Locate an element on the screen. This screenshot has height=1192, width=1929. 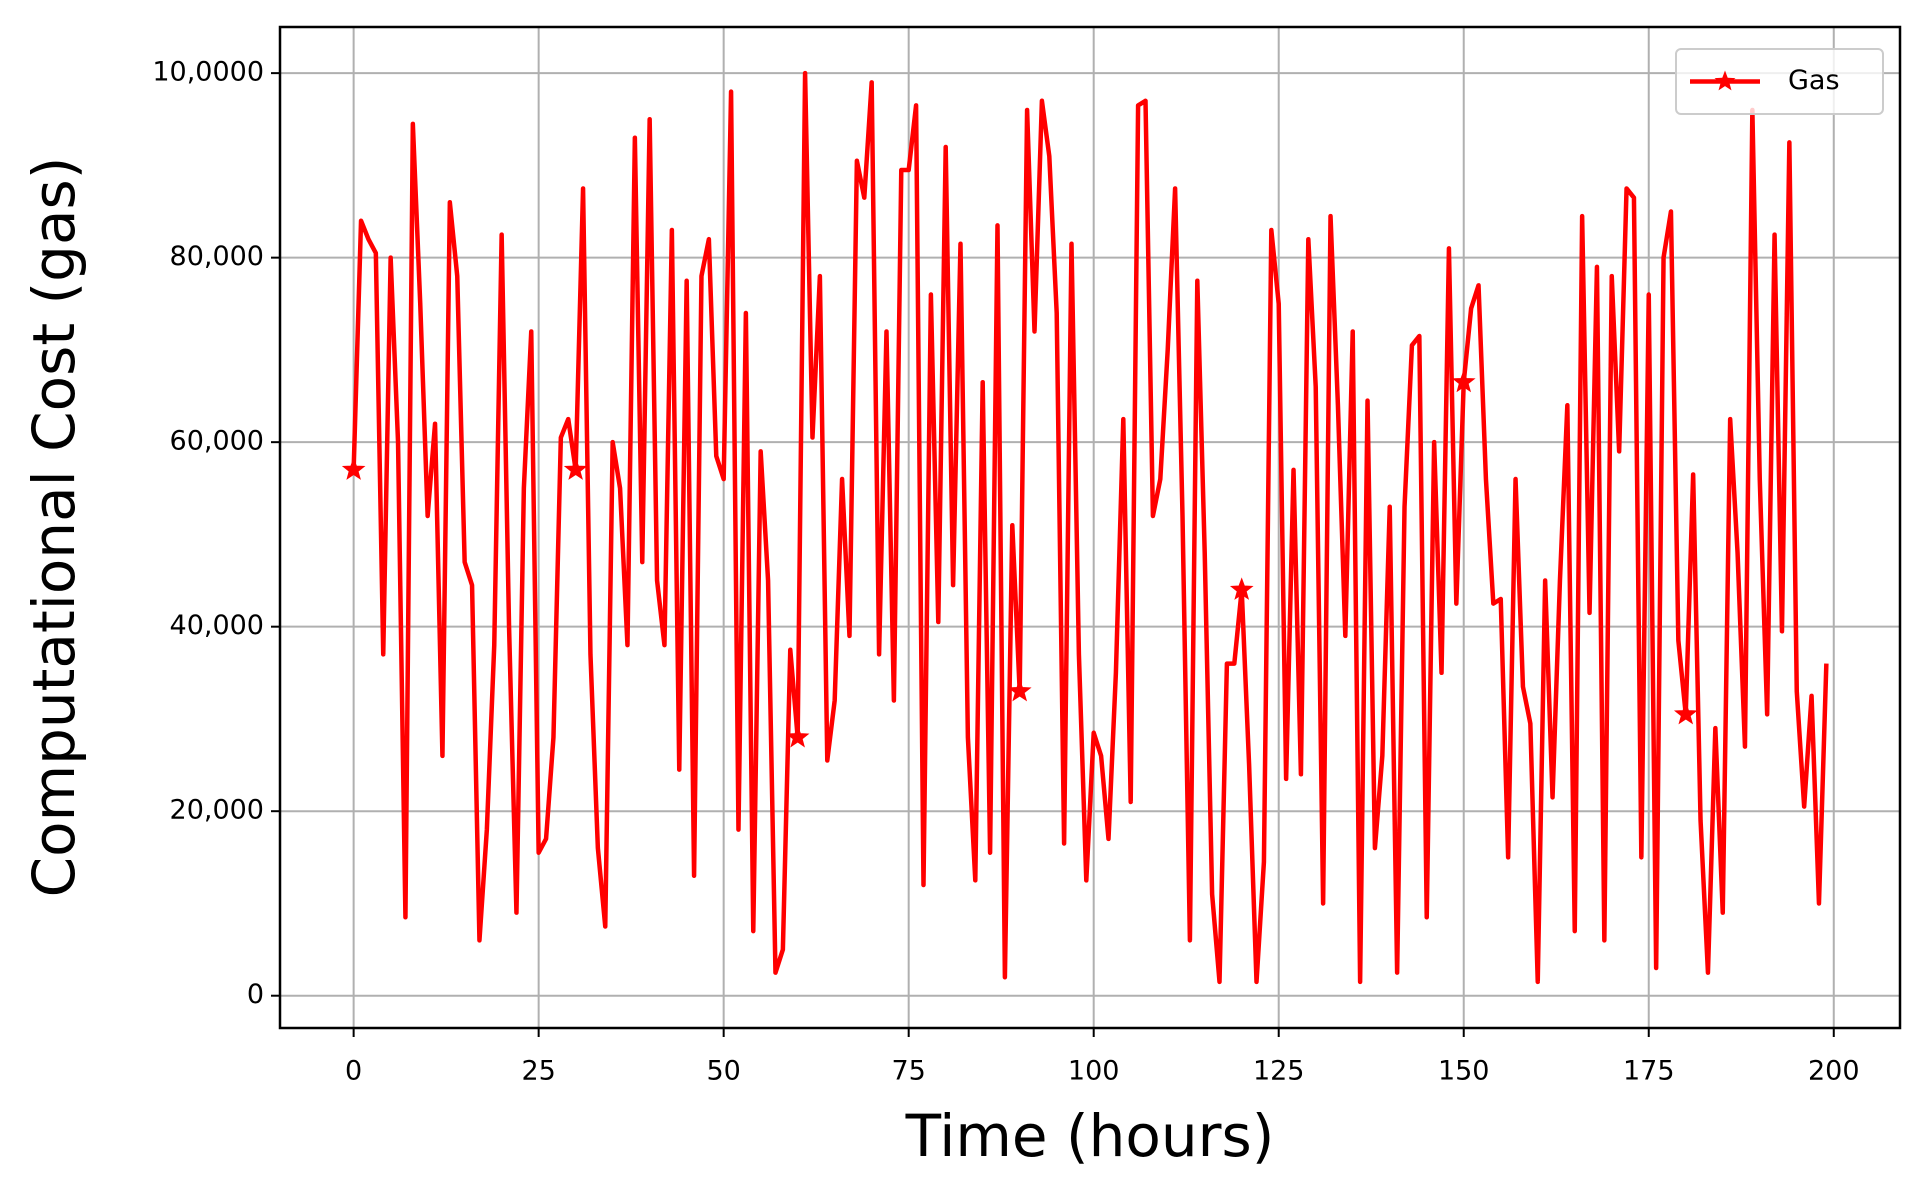
x-tick-label: 150 is located at coordinates (1464, 1071).